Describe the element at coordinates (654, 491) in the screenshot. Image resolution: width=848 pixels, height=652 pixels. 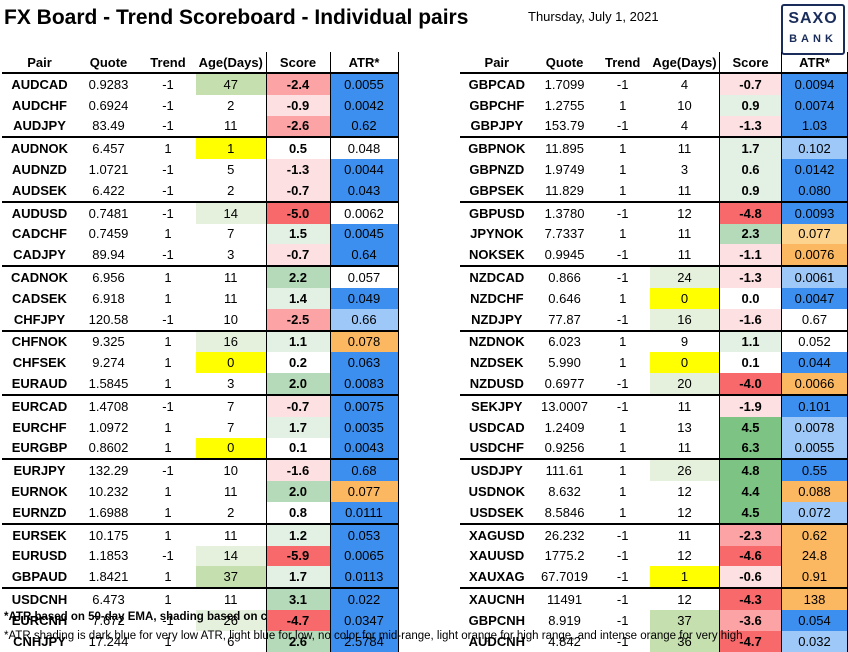
I see `table-row: USDNOK 8.632 1 12 4.4 0.088` at that location.